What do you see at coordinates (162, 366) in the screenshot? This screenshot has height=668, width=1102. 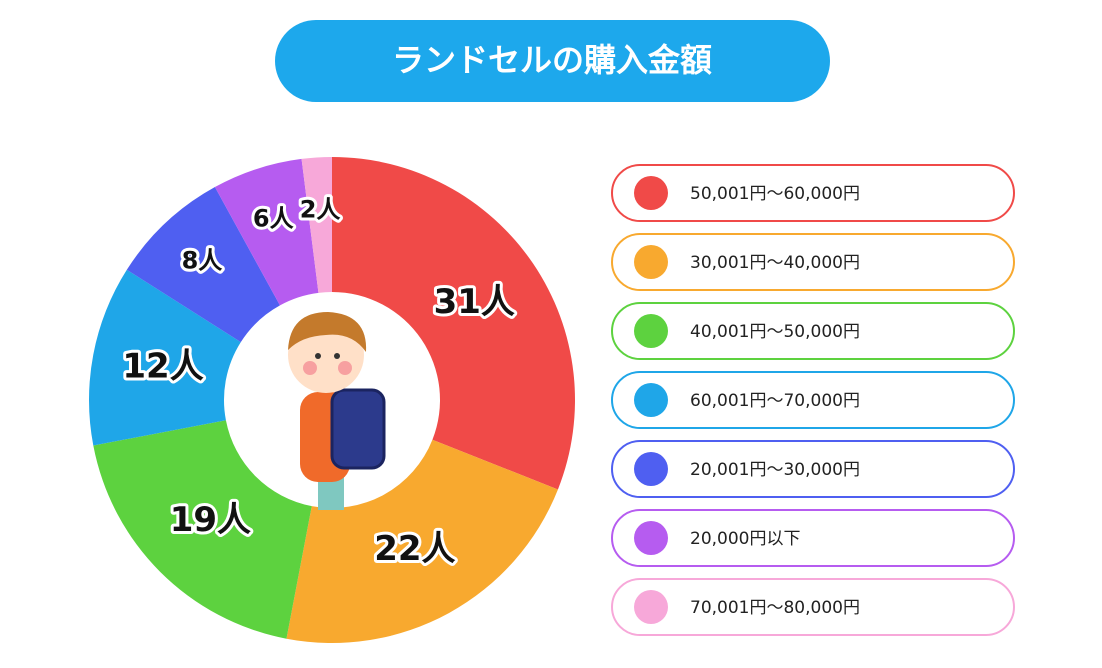 I see `slice-label: 12人` at bounding box center [162, 366].